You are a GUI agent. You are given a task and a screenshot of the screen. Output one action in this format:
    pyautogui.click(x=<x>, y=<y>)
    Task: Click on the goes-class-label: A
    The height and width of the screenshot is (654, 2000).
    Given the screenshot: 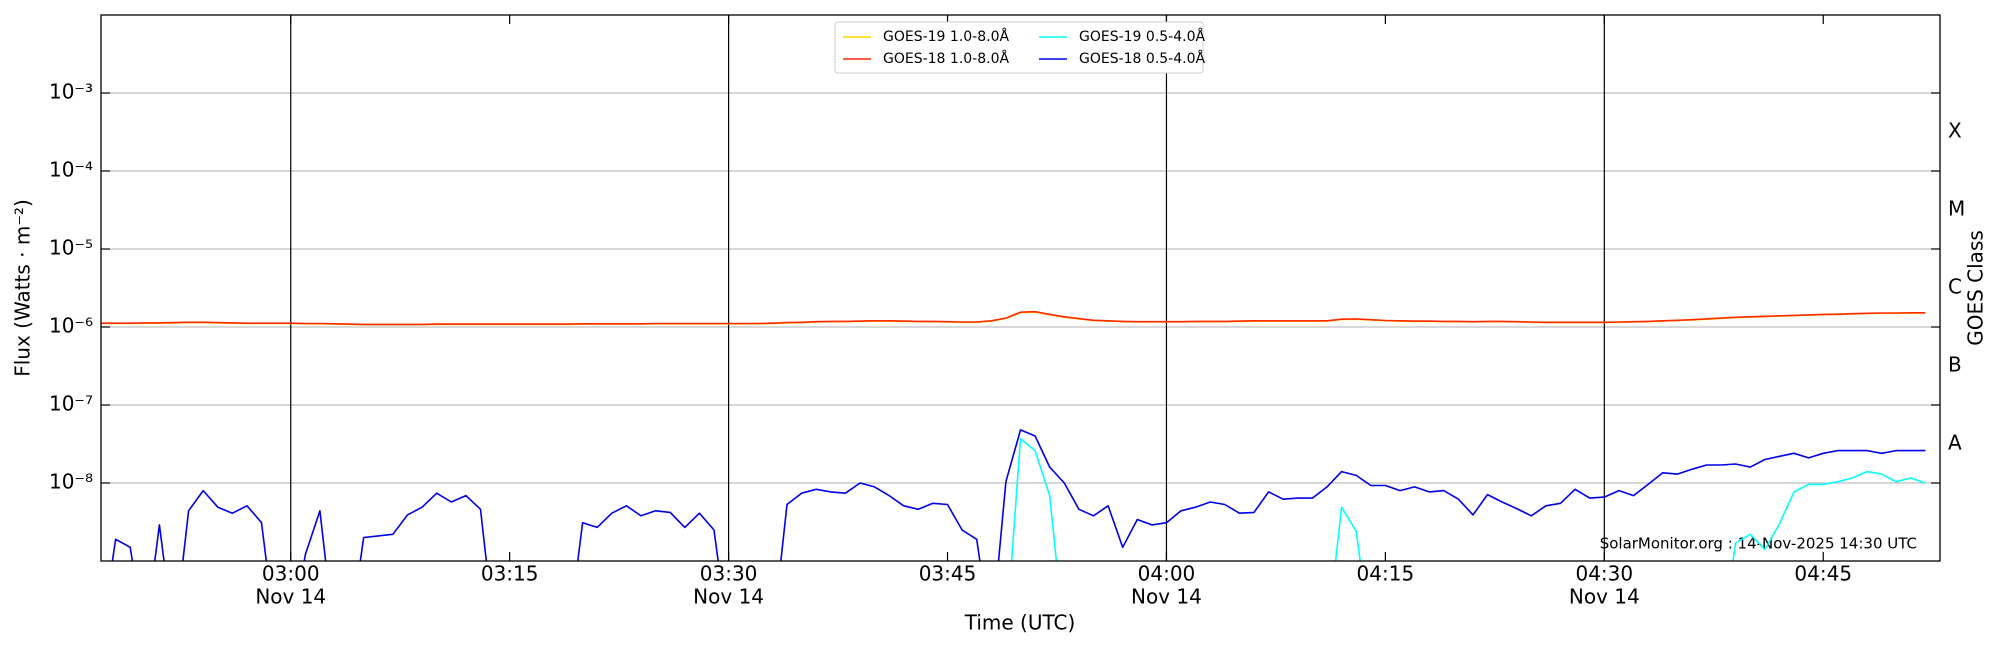 What is the action you would take?
    pyautogui.click(x=1955, y=443)
    